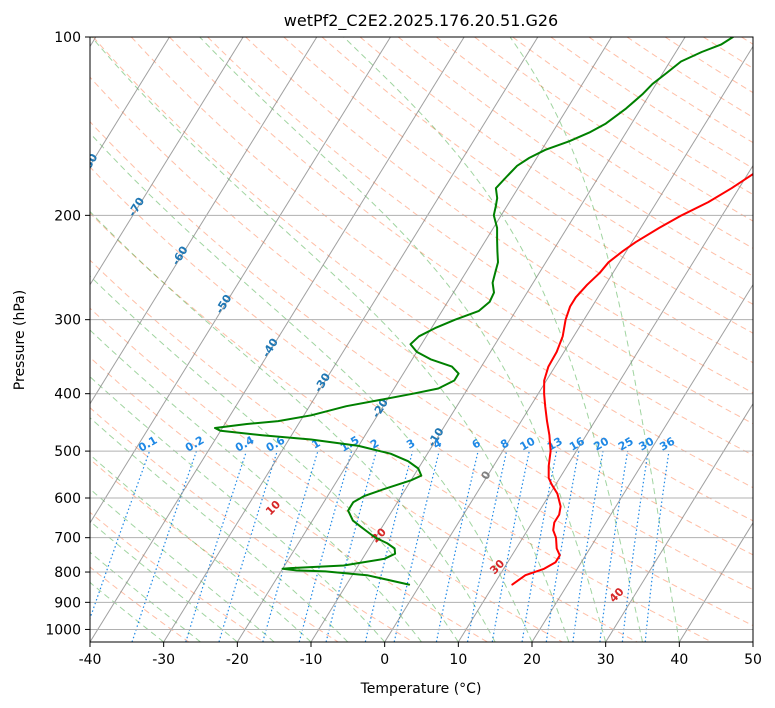 The width and height of the screenshot is (775, 708). I want to click on x-tick-label: 30, so click(606, 660).